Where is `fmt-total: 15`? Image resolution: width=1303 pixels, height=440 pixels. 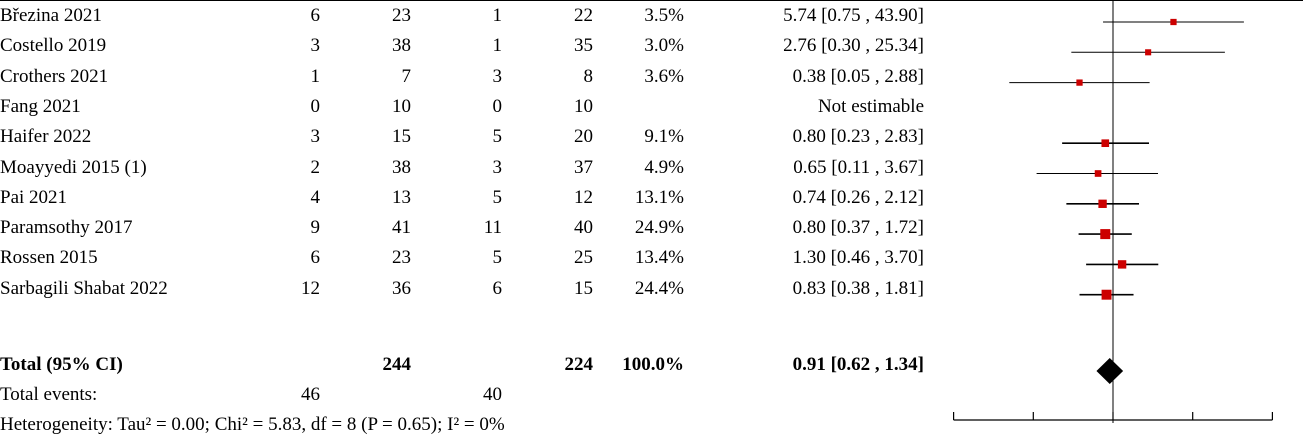 fmt-total: 15 is located at coordinates (401, 137).